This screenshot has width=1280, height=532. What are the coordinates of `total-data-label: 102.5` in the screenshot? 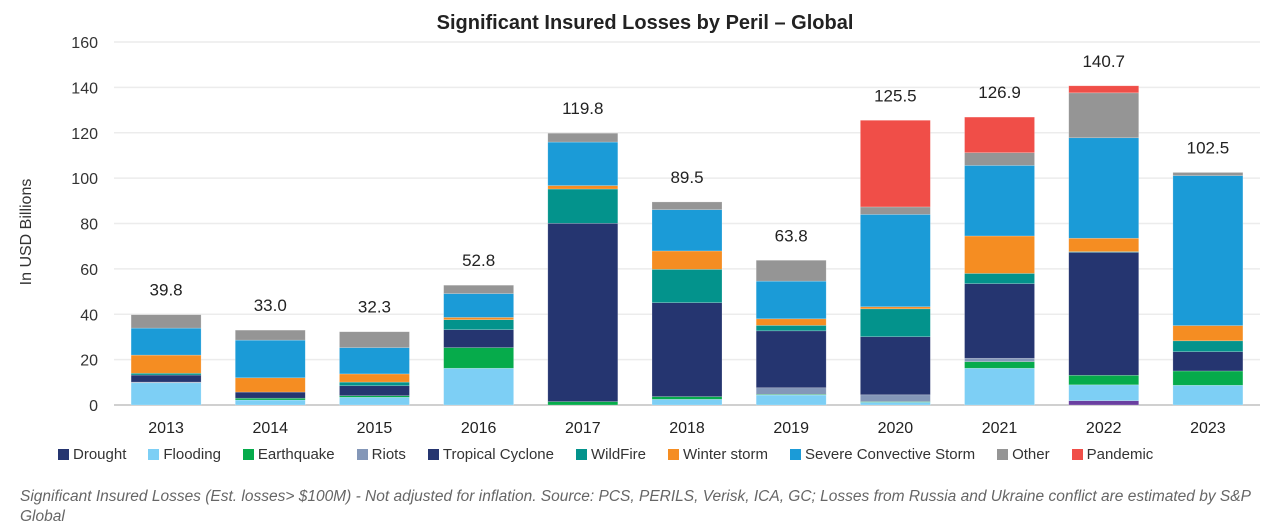 It's located at (1208, 147).